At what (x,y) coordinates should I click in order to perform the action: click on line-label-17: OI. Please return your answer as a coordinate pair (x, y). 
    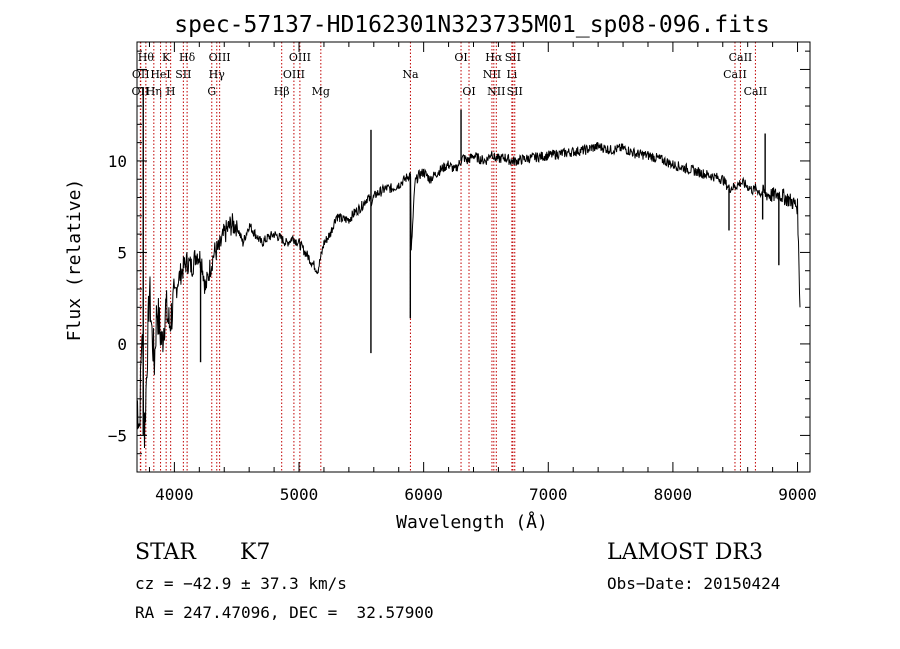
    Looking at the image, I should click on (460, 57).